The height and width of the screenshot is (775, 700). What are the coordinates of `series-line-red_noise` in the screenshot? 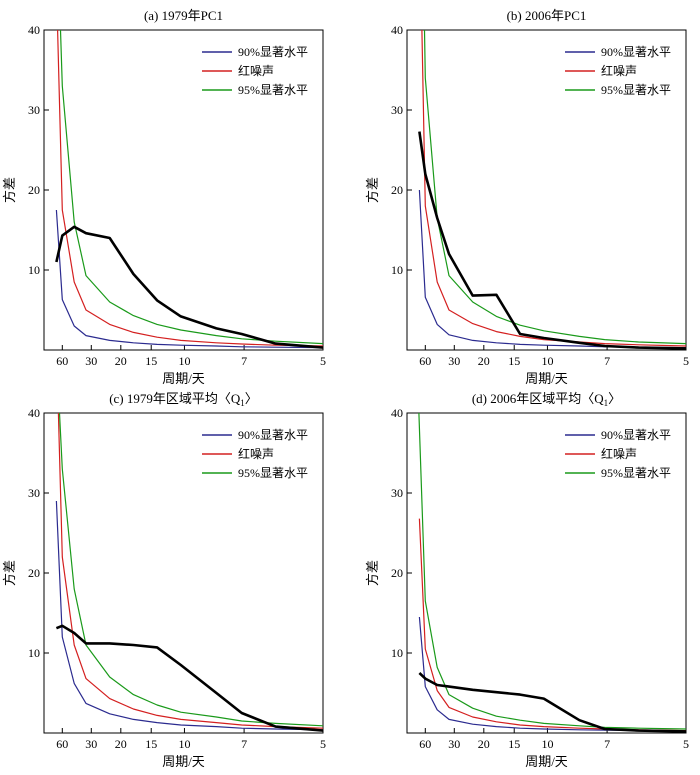 It's located at (552, 625).